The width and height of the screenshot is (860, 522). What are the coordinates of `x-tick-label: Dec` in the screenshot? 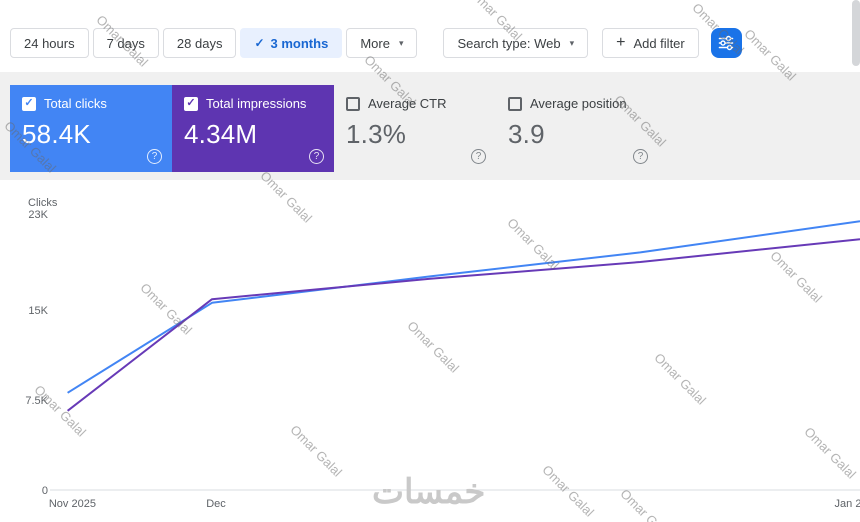 It's located at (216, 504).